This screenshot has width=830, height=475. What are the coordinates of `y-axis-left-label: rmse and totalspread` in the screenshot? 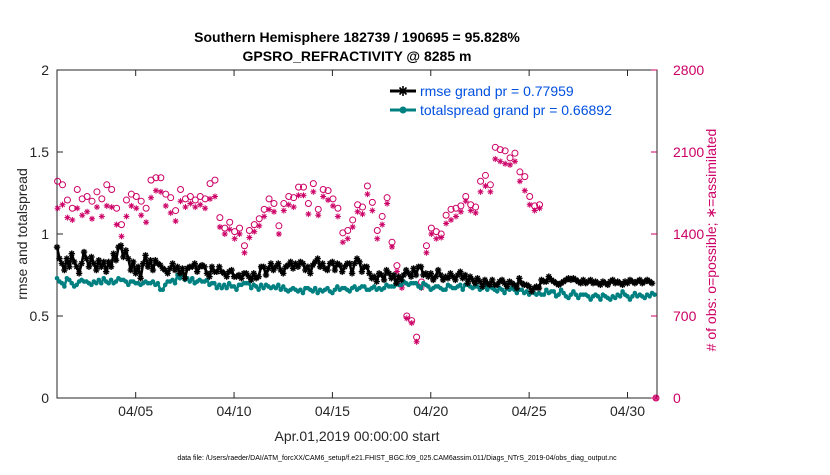 It's located at (22, 234).